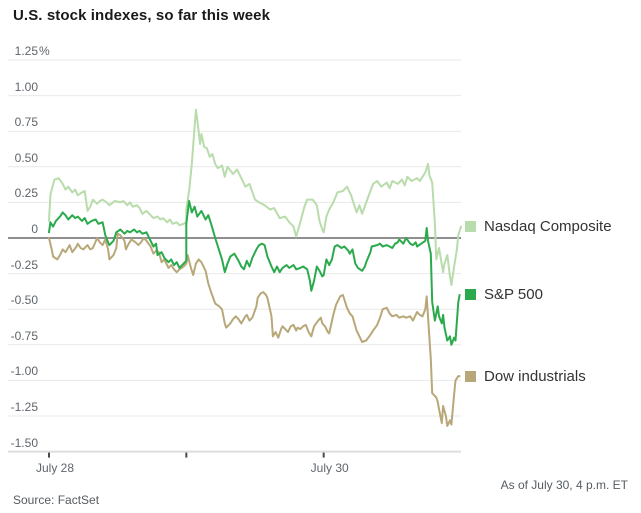 The height and width of the screenshot is (513, 641). I want to click on legend-label-nasdaq: Nasdaq Composite, so click(548, 227).